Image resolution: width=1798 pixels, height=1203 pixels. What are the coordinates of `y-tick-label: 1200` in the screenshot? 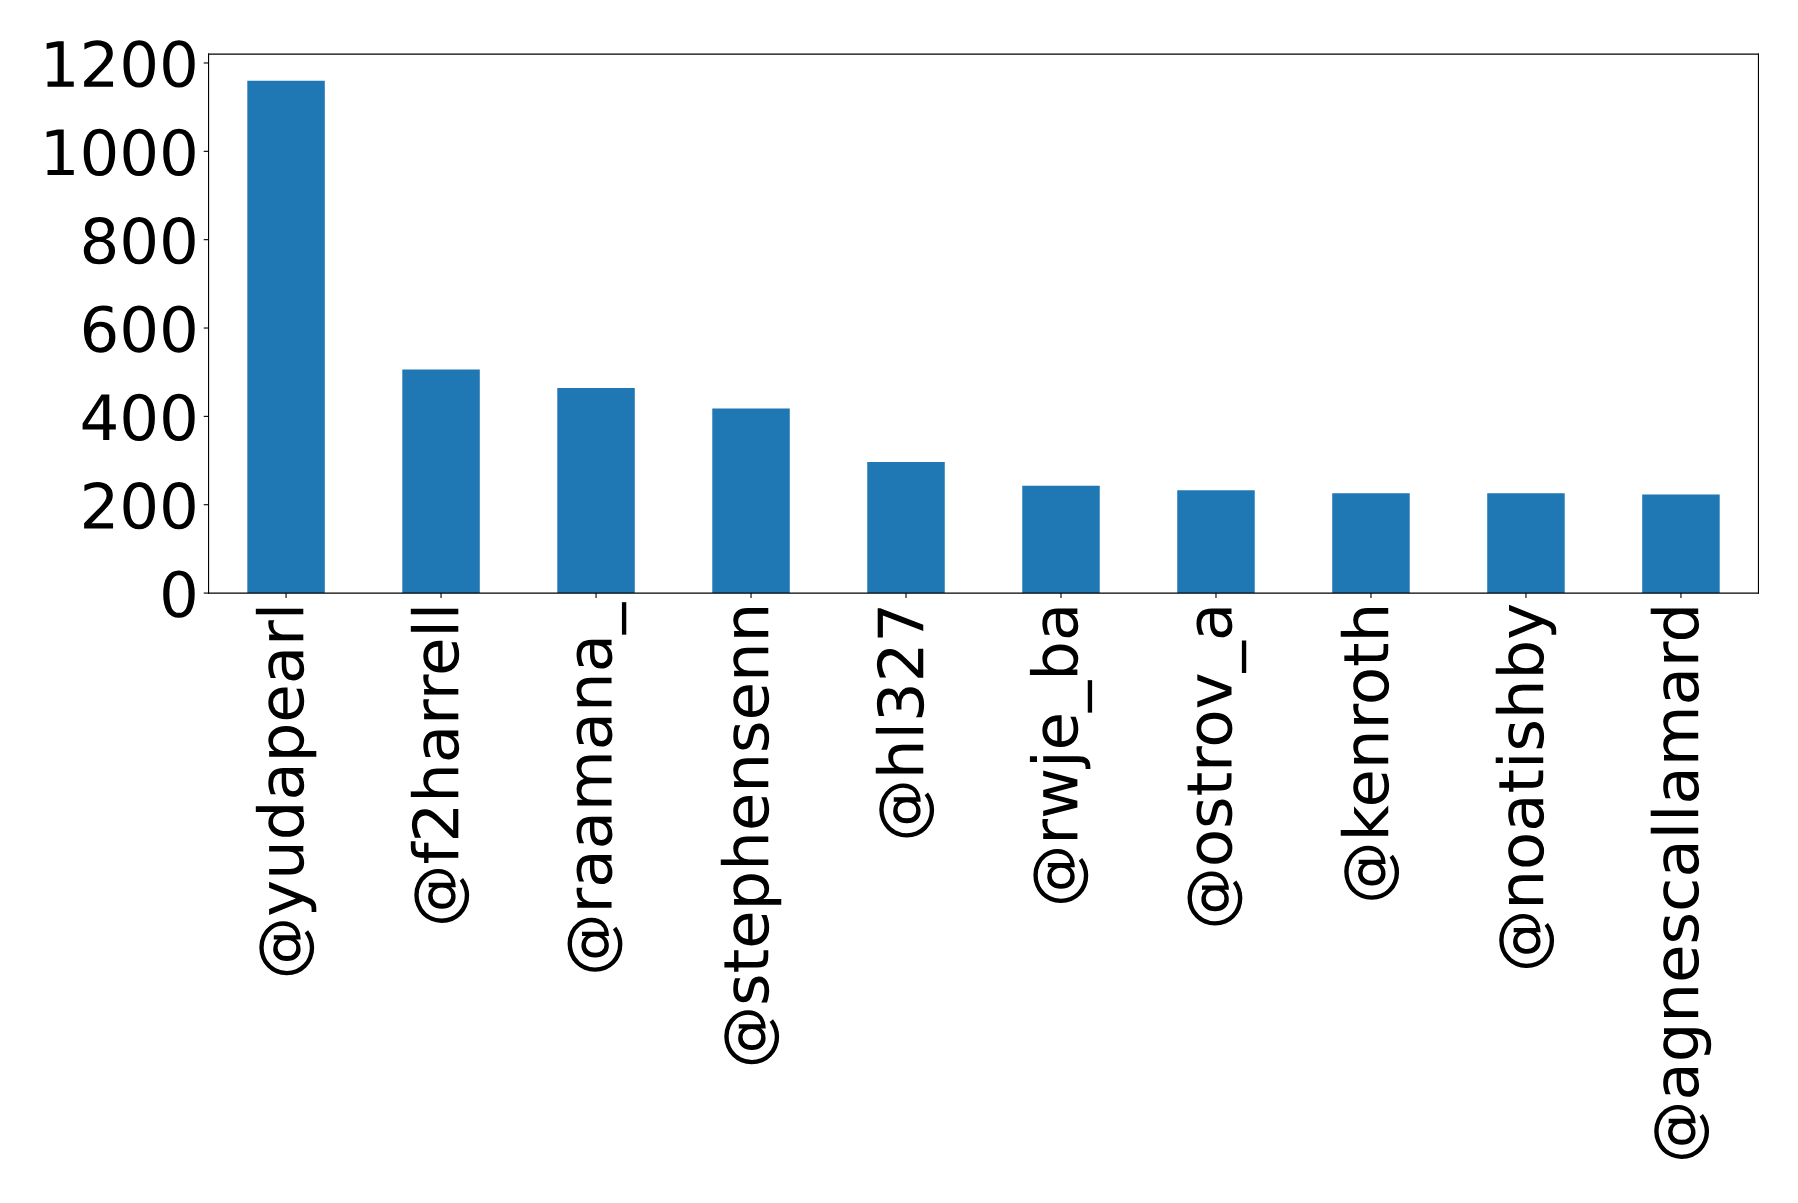 It's located at (120, 64).